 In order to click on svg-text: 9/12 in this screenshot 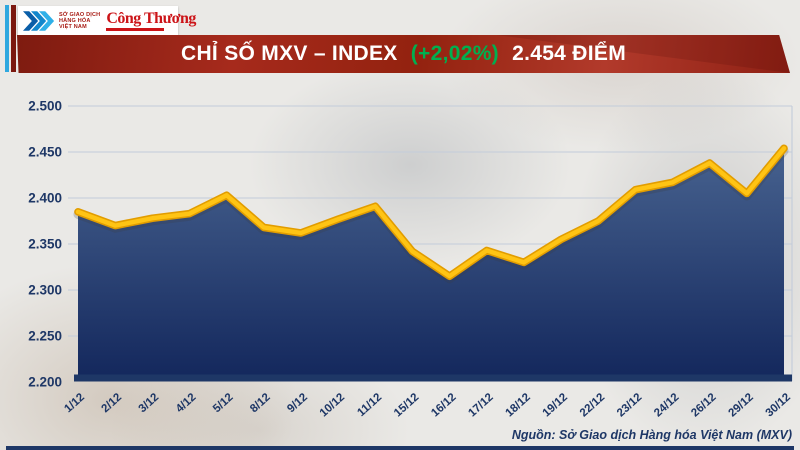, I will do `click(297, 403)`.